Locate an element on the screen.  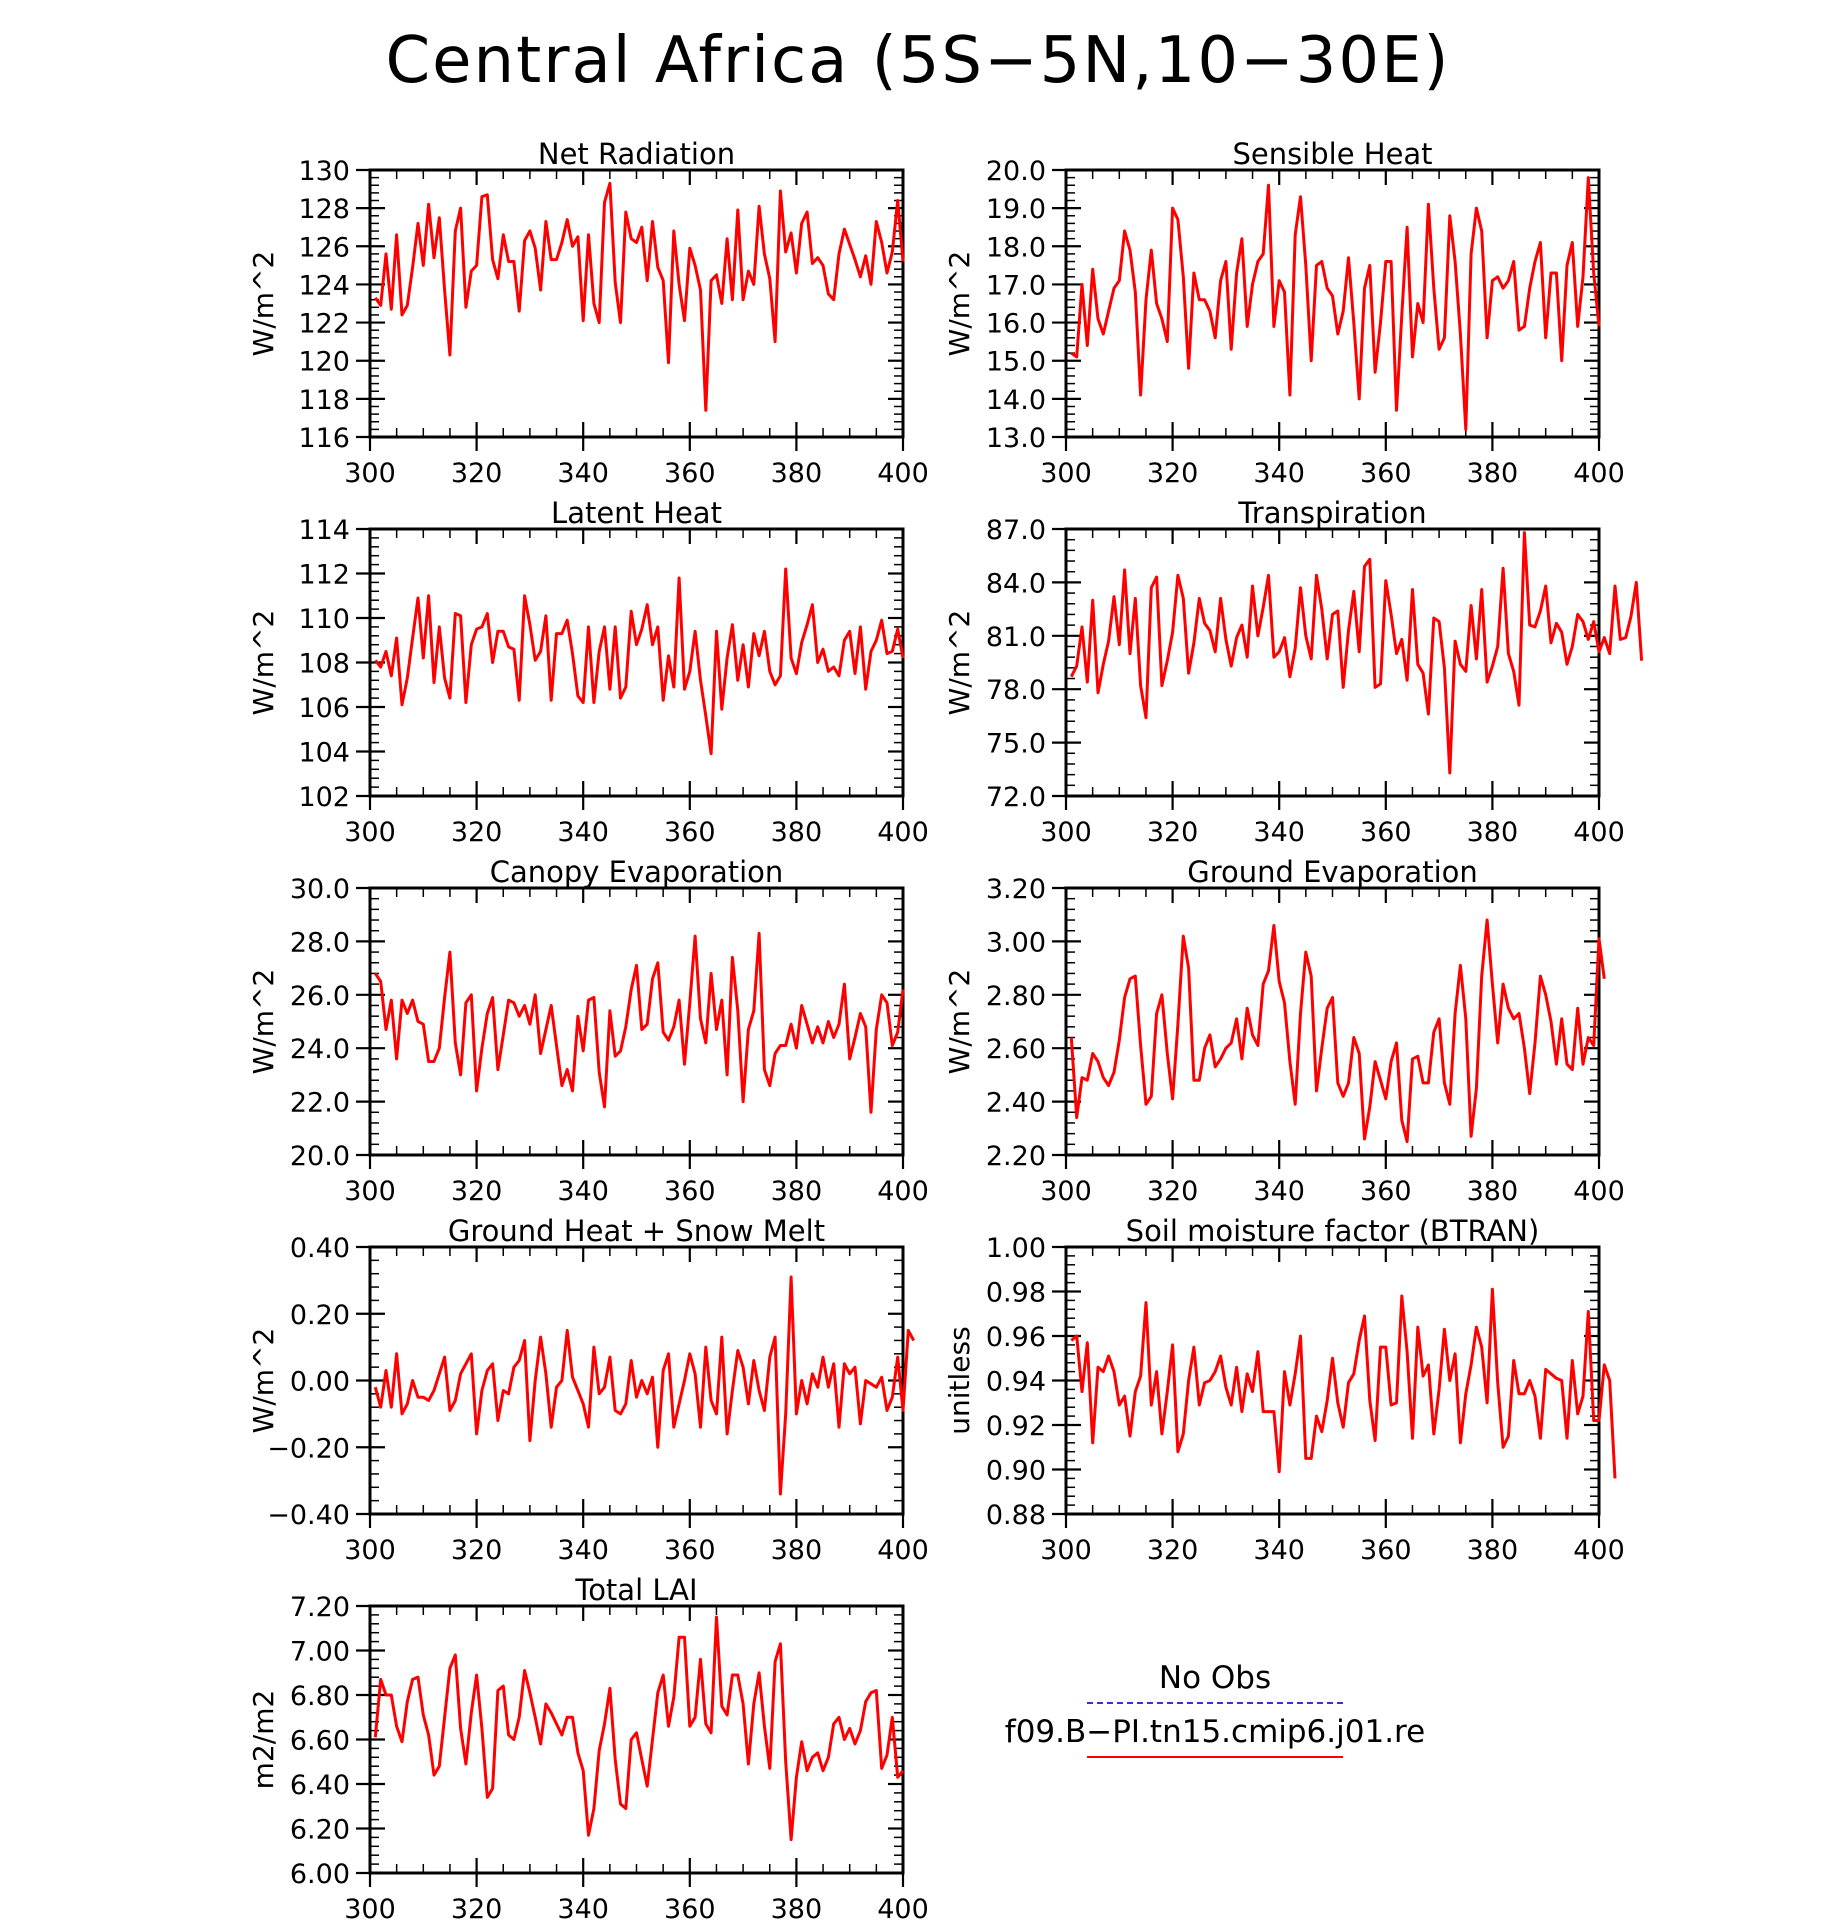
panel-3-y-tick-label: 87.0 is located at coordinates (1016, 530).